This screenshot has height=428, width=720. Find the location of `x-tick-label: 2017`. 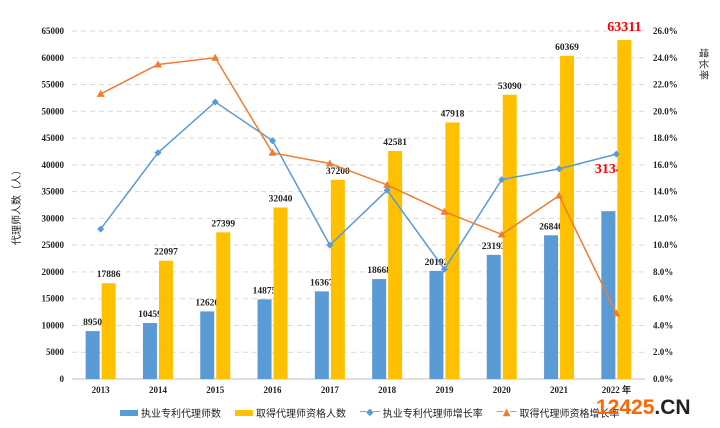

x-tick-label: 2017 is located at coordinates (330, 390).